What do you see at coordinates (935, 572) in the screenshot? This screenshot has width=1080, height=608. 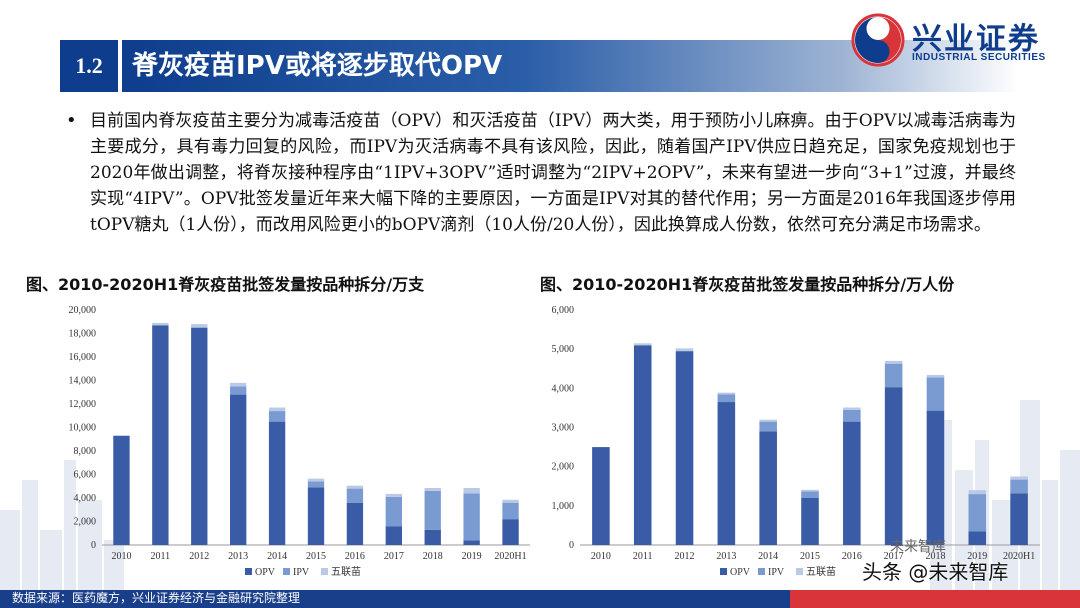 I see `watermark: 头条 @未来智库` at bounding box center [935, 572].